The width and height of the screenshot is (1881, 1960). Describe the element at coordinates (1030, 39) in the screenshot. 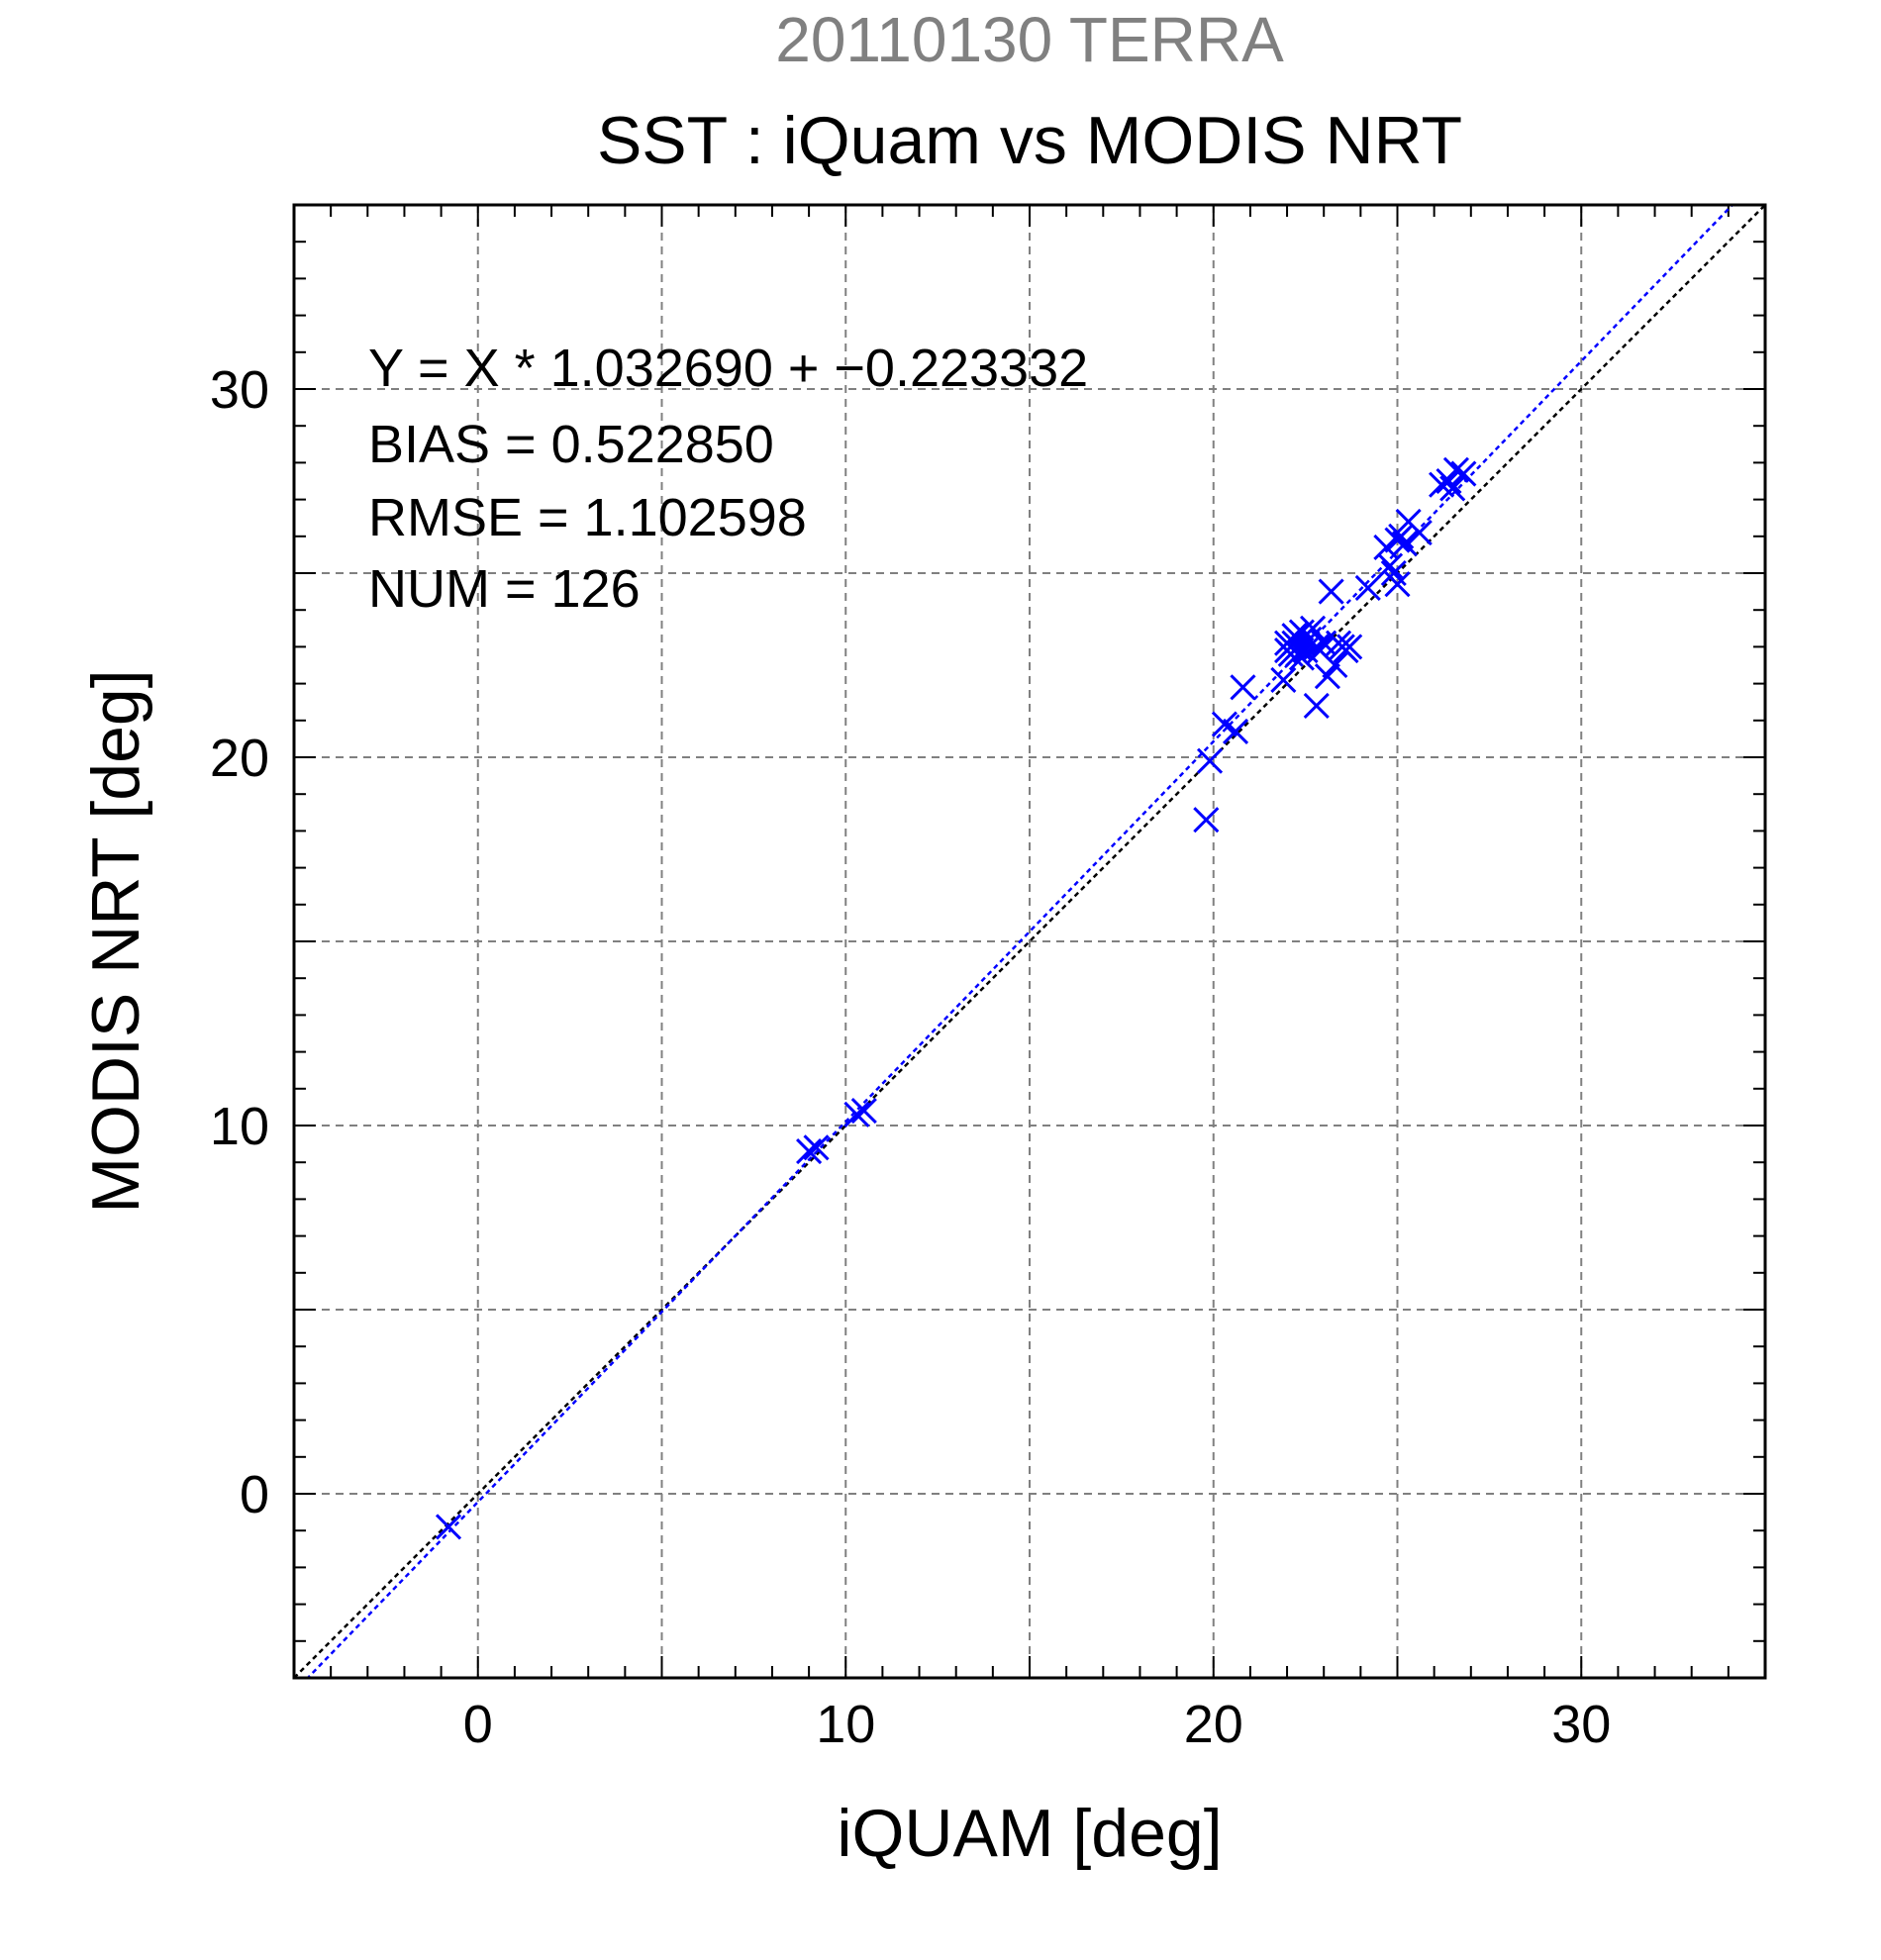

I see `chart-title: 20110130 TERRA` at that location.